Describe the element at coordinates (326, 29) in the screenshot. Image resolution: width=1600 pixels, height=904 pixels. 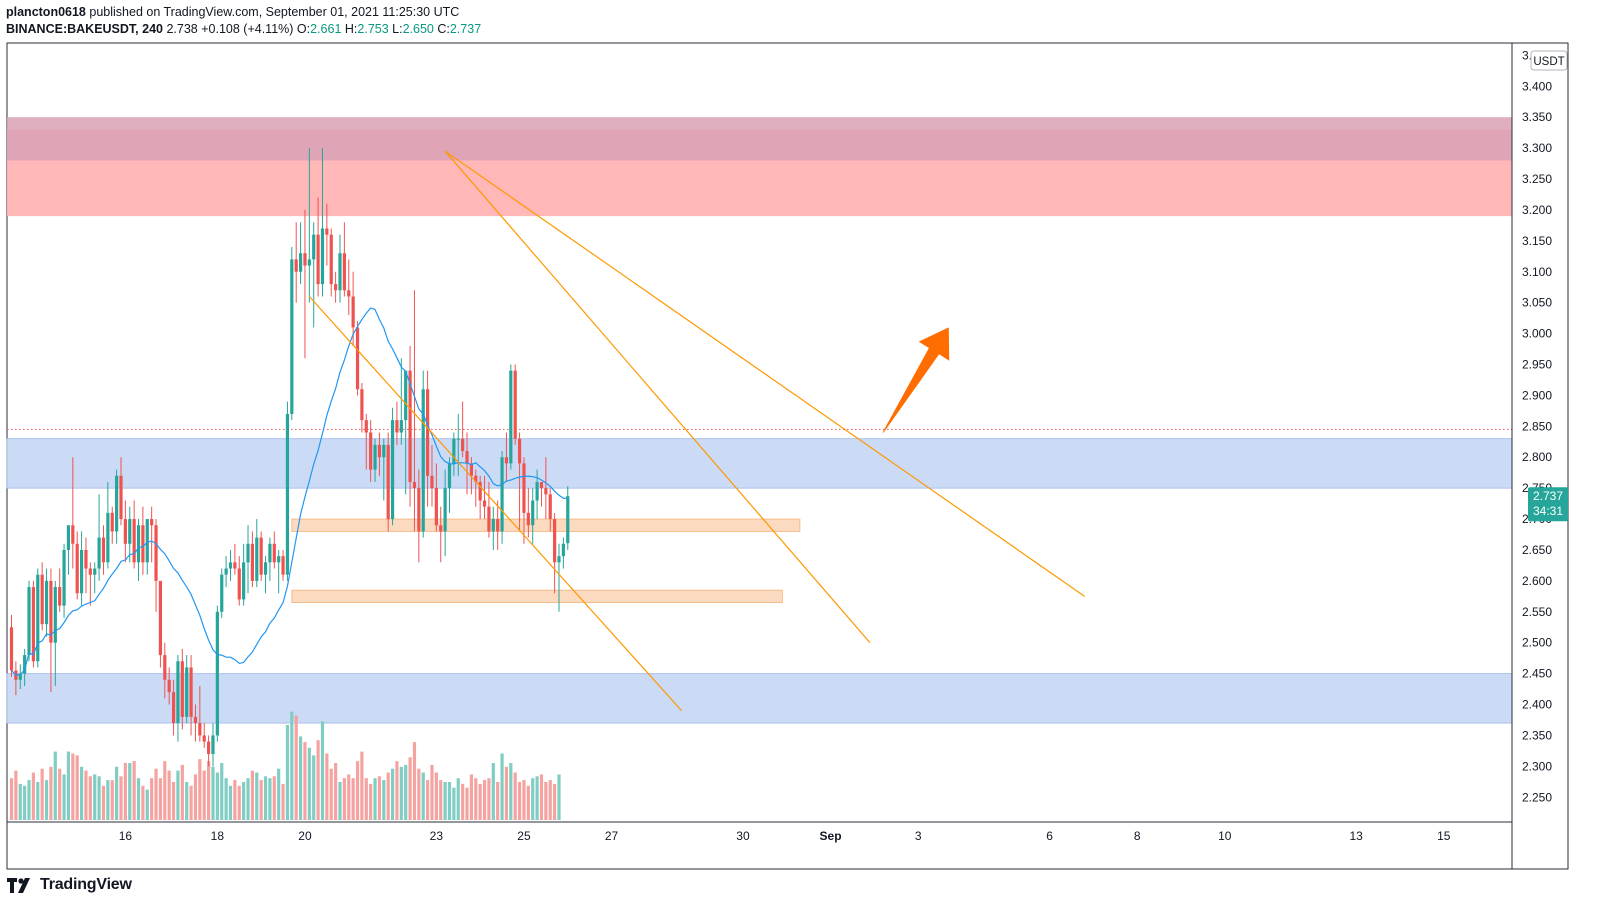
I see `open-value: 2.661` at that location.